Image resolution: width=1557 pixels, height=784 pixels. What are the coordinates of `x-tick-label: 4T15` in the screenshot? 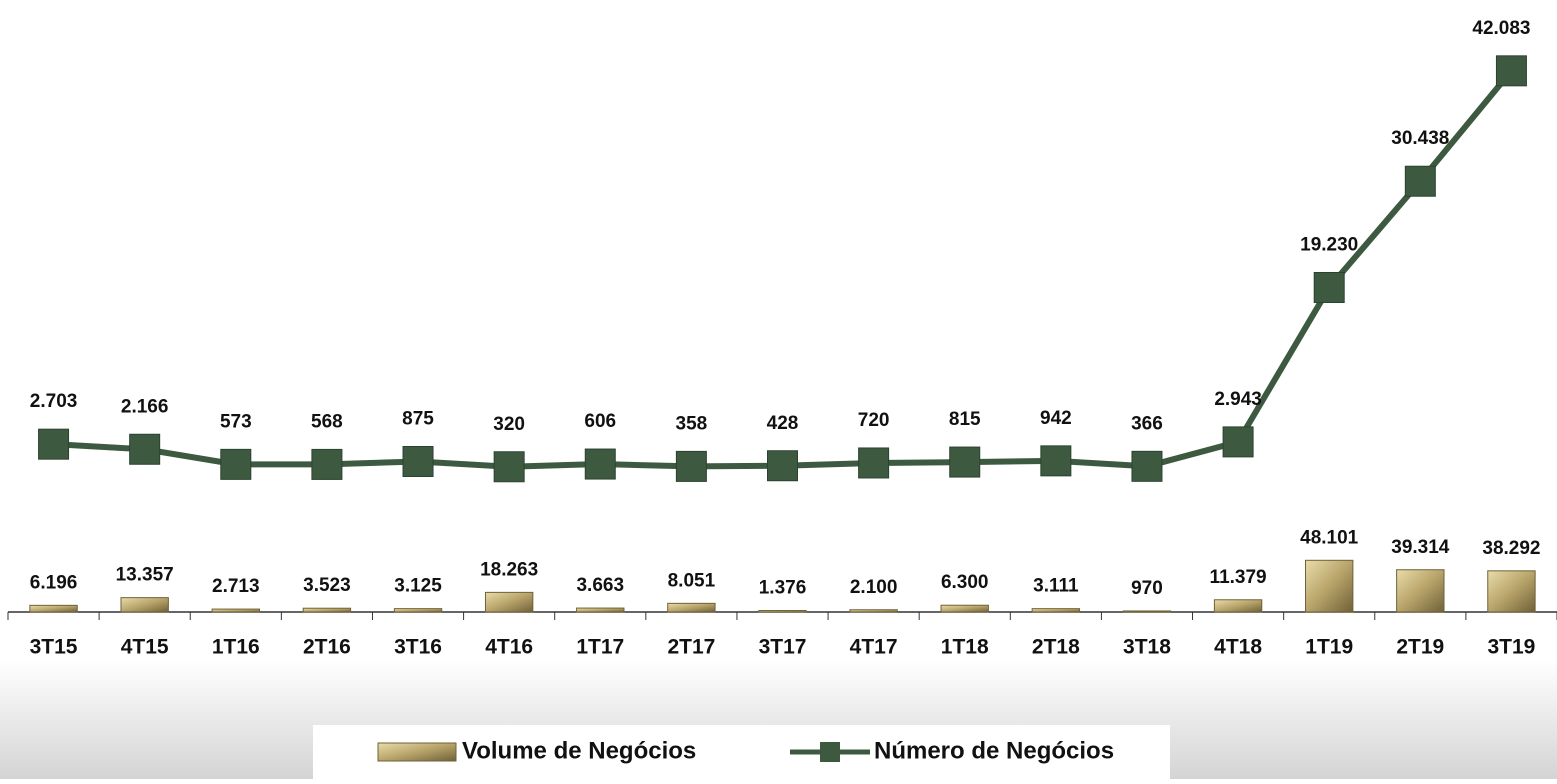 It's located at (145, 647).